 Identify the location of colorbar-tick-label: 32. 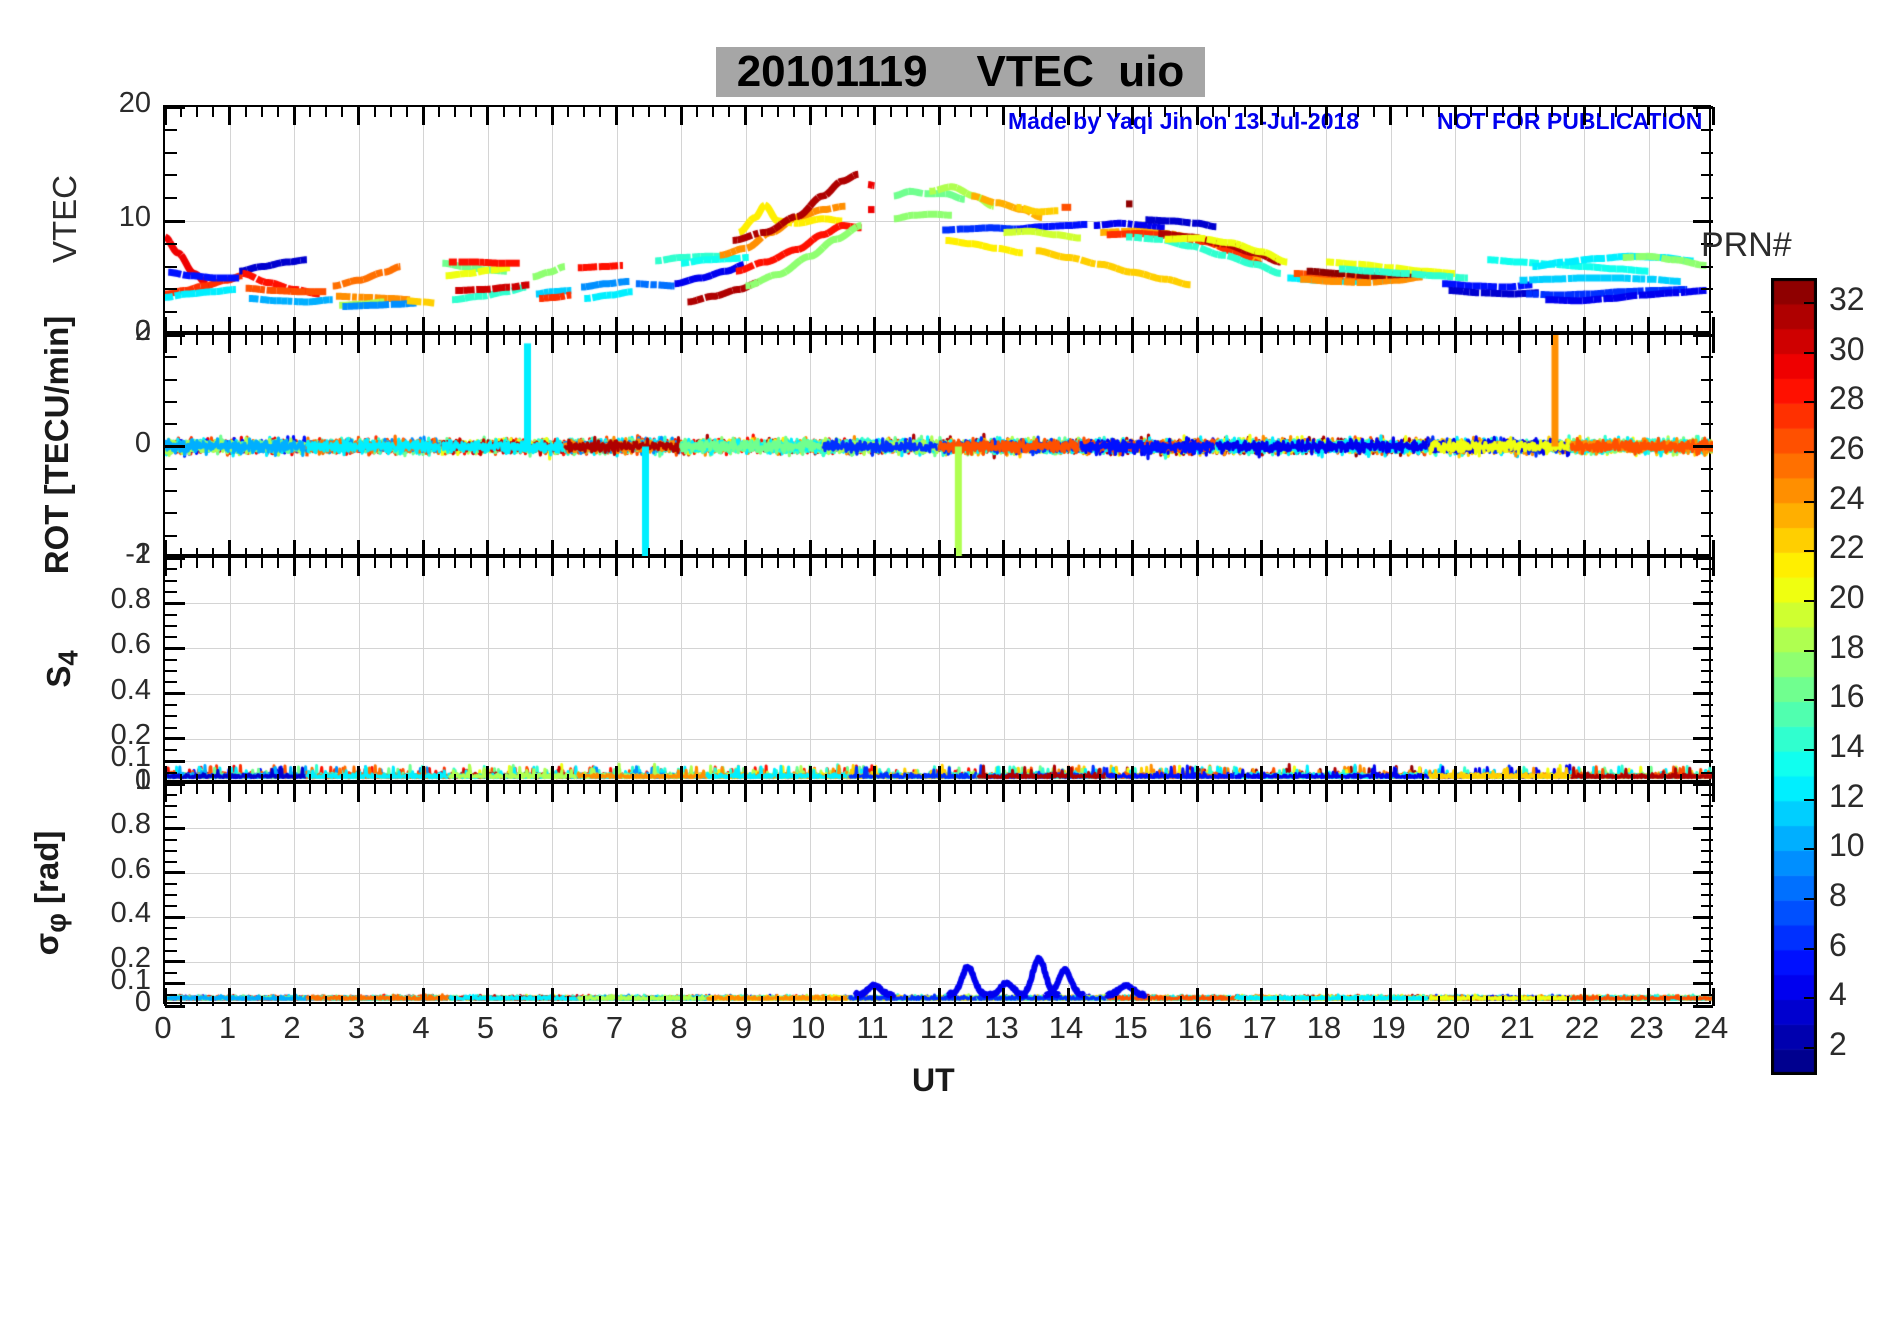
(1847, 298).